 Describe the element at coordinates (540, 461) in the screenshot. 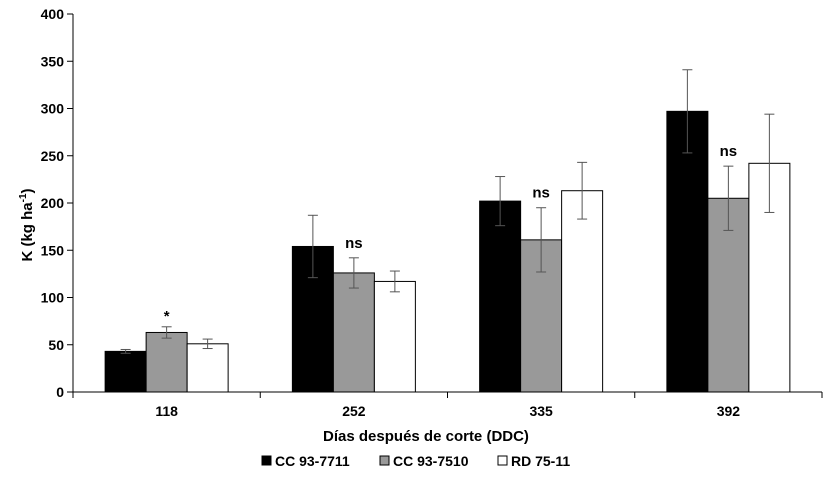

I see `legend-label: RD 75-11` at that location.